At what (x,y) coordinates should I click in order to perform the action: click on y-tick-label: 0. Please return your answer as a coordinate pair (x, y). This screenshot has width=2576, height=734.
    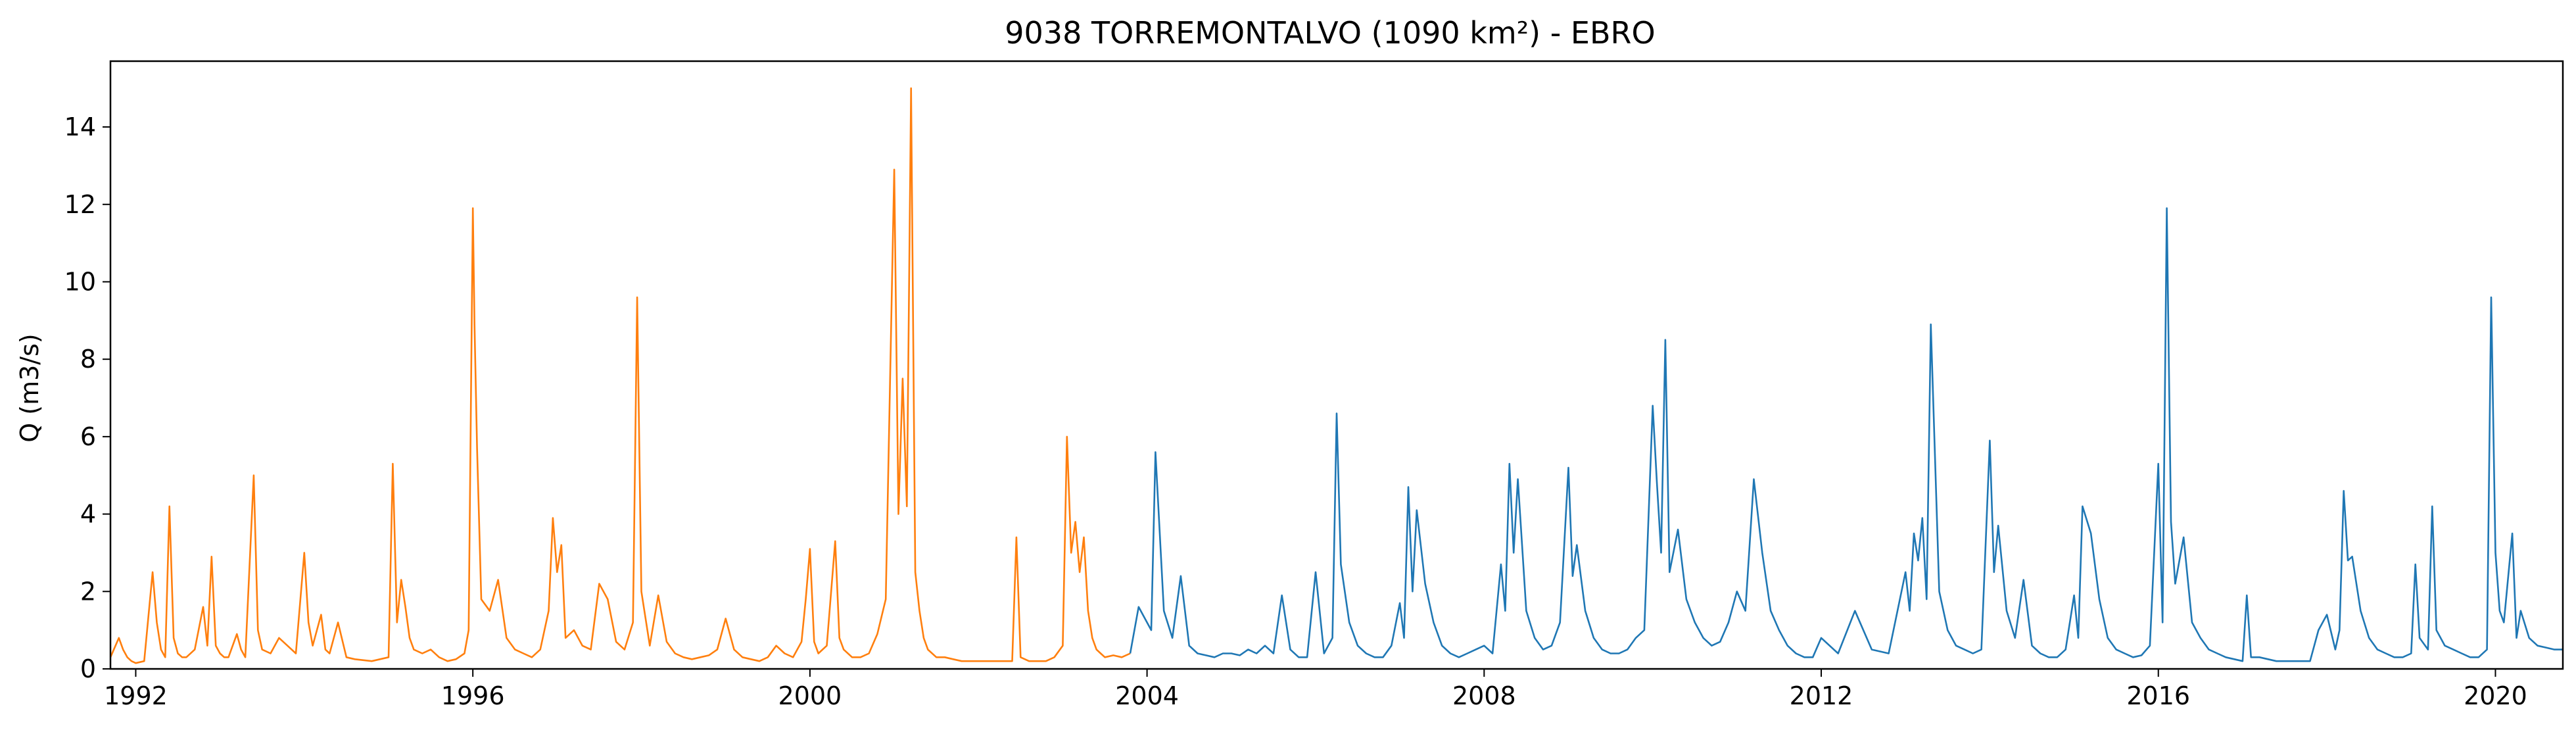
    Looking at the image, I should click on (88, 668).